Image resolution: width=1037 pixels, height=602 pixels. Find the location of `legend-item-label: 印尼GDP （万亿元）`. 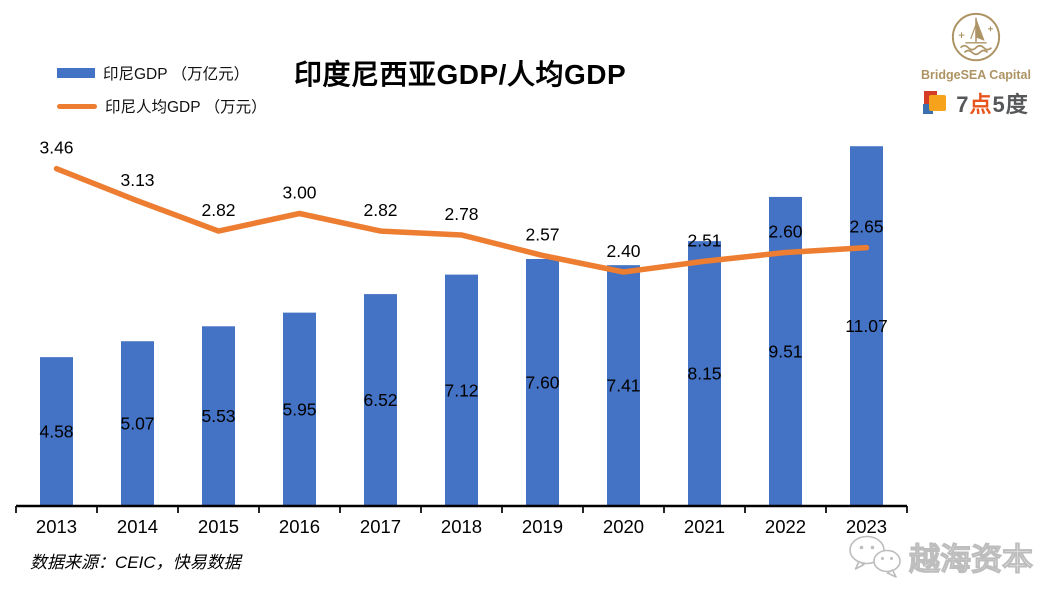

legend-item-label: 印尼GDP （万亿元） is located at coordinates (176, 74).